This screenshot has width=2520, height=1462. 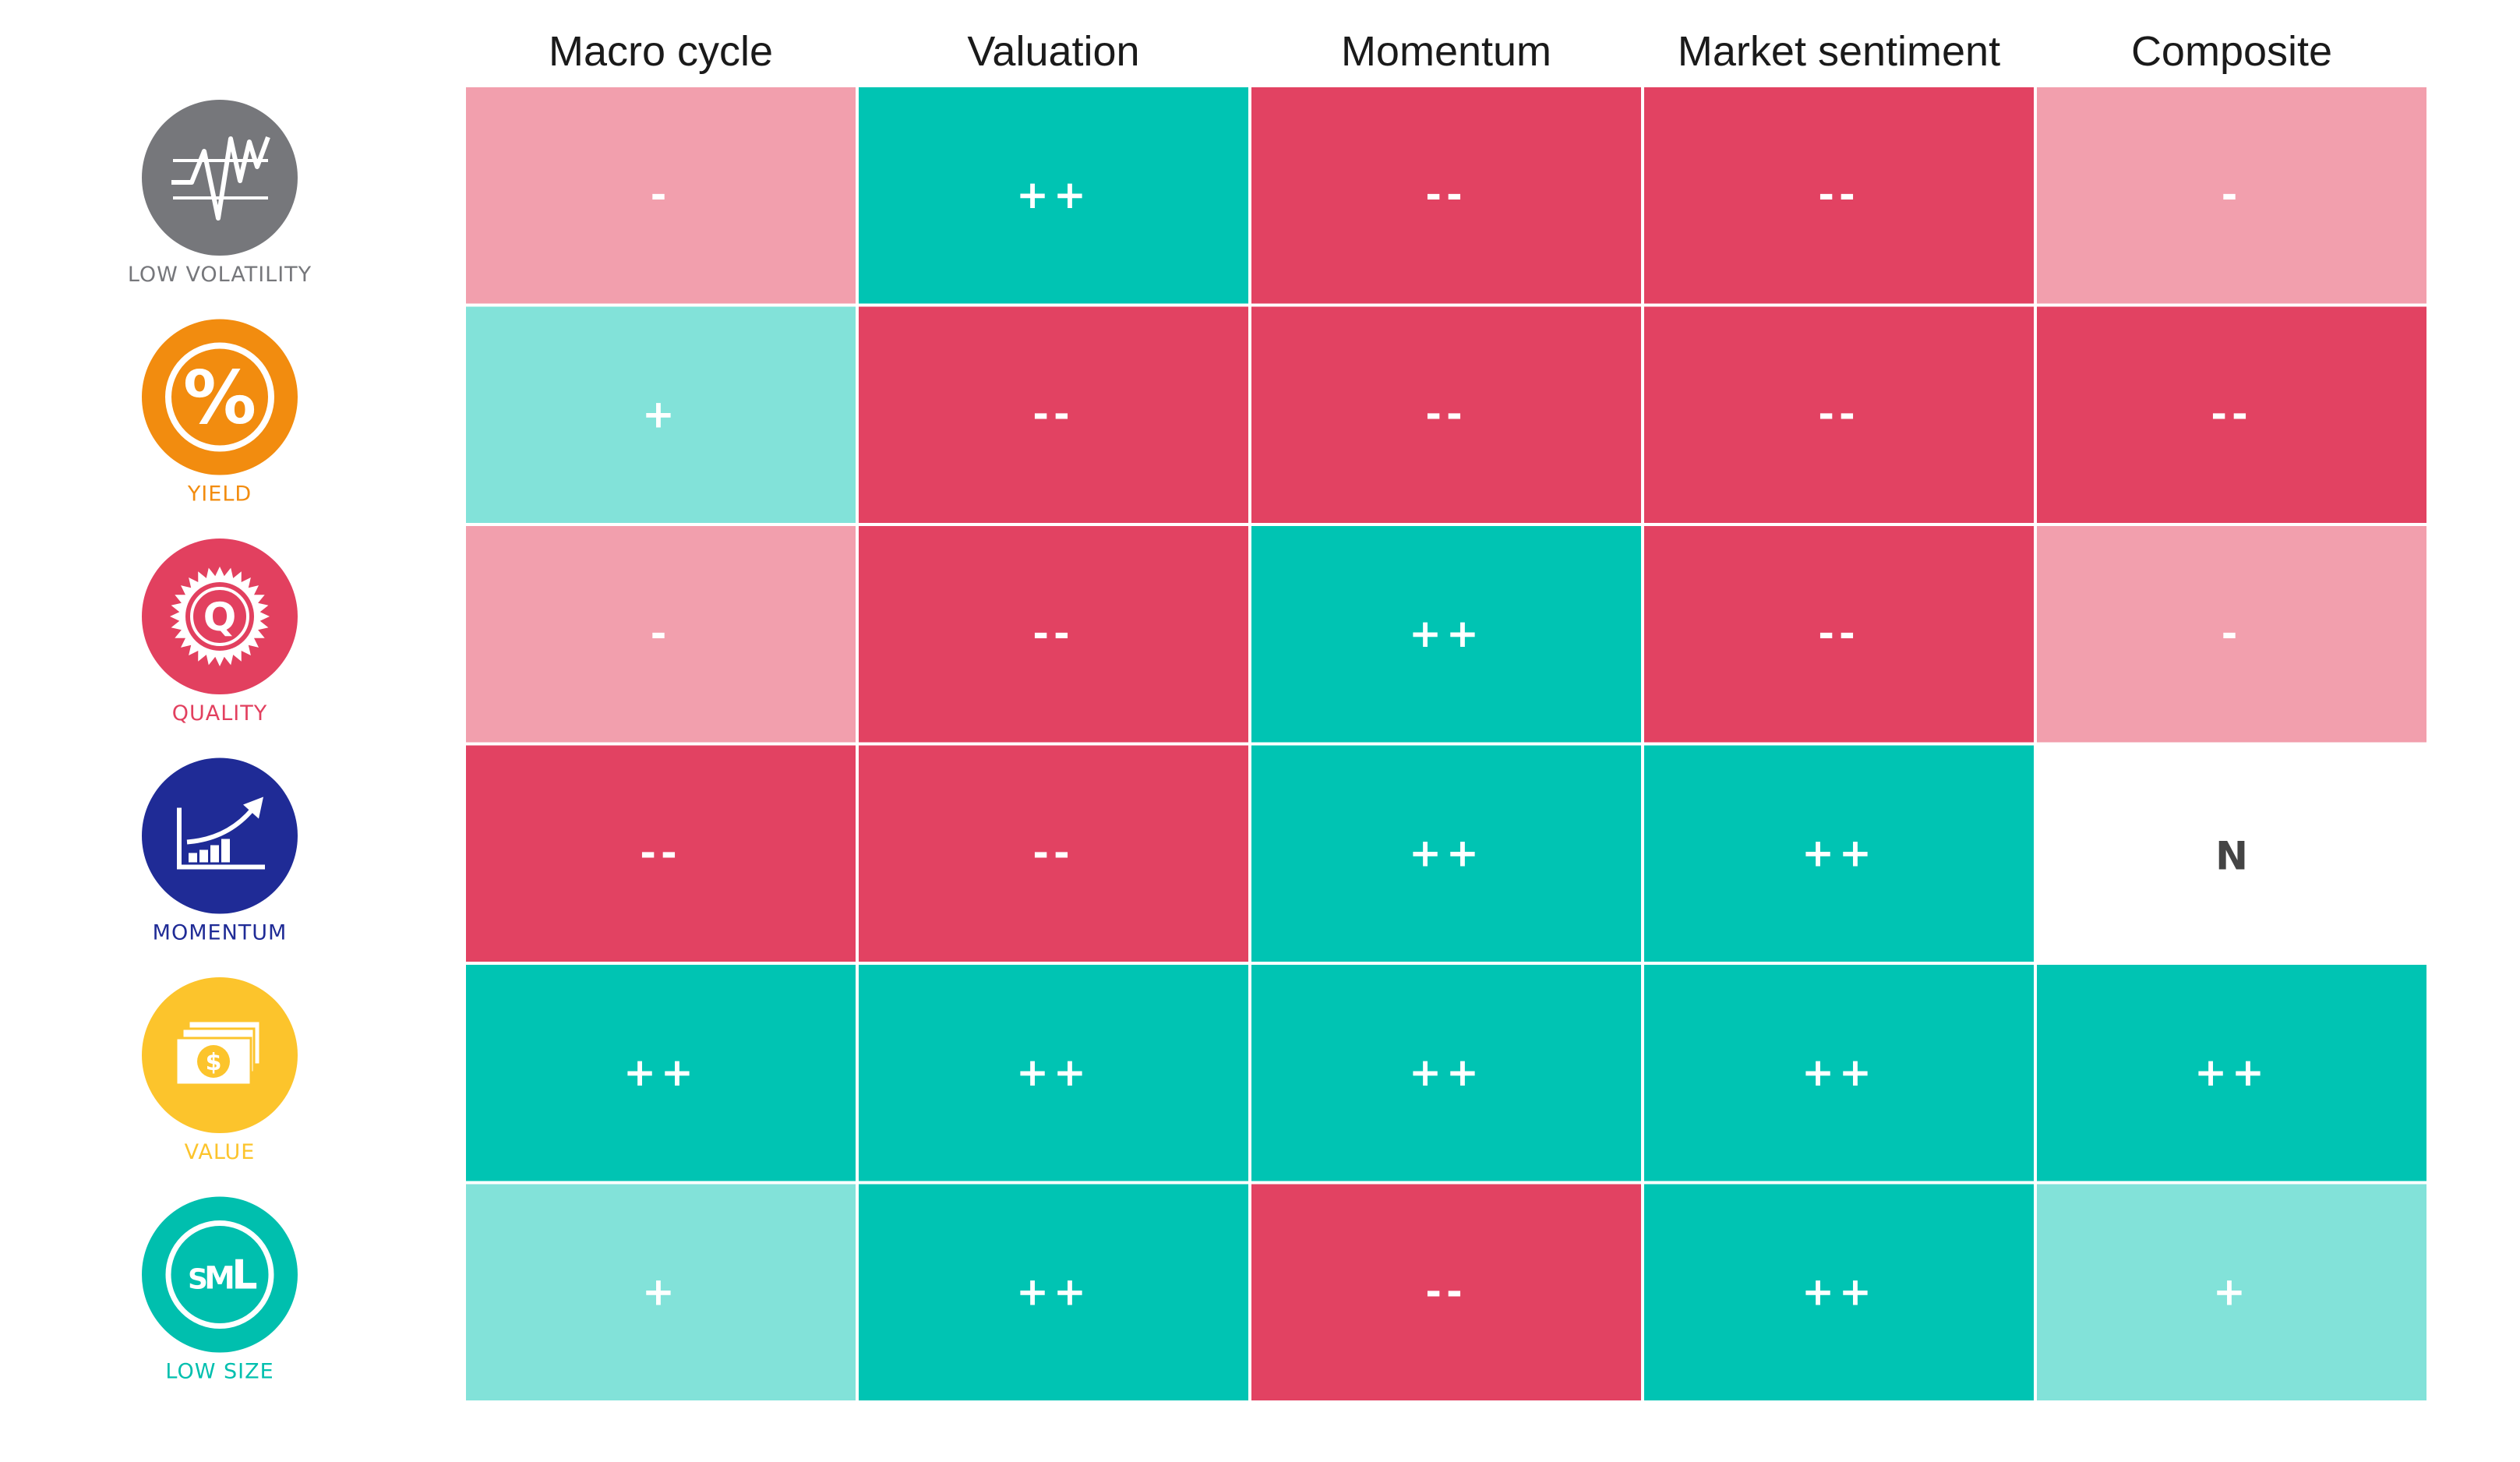 What do you see at coordinates (221, 933) in the screenshot?
I see `row-label: MOMENTUM` at bounding box center [221, 933].